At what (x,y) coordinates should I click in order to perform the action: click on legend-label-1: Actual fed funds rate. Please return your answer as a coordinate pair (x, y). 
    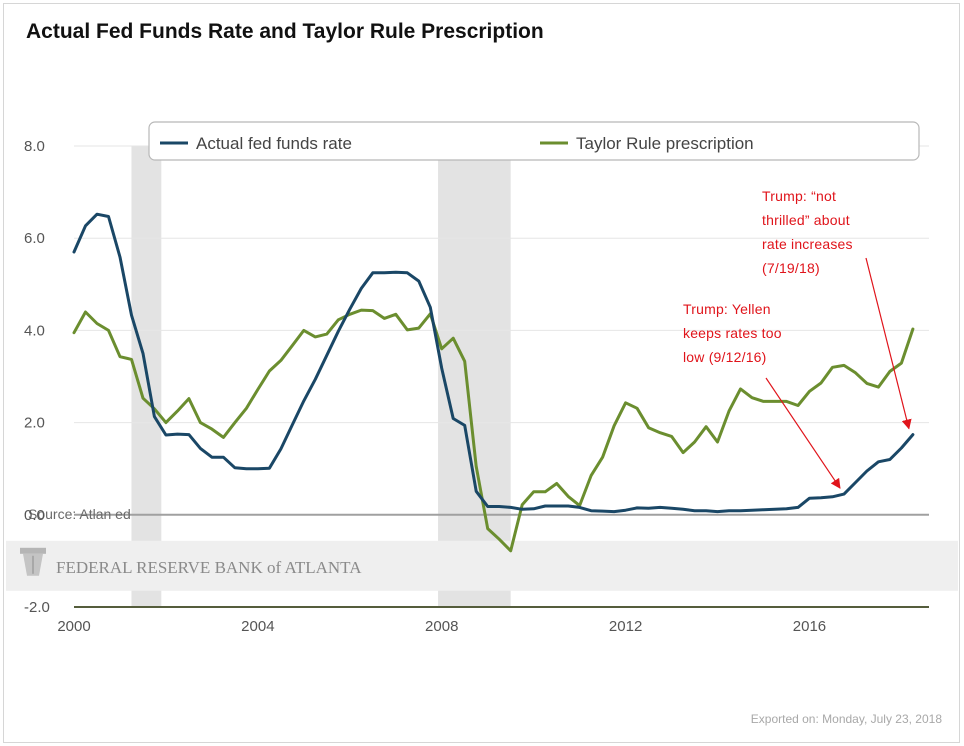
    Looking at the image, I should click on (274, 143).